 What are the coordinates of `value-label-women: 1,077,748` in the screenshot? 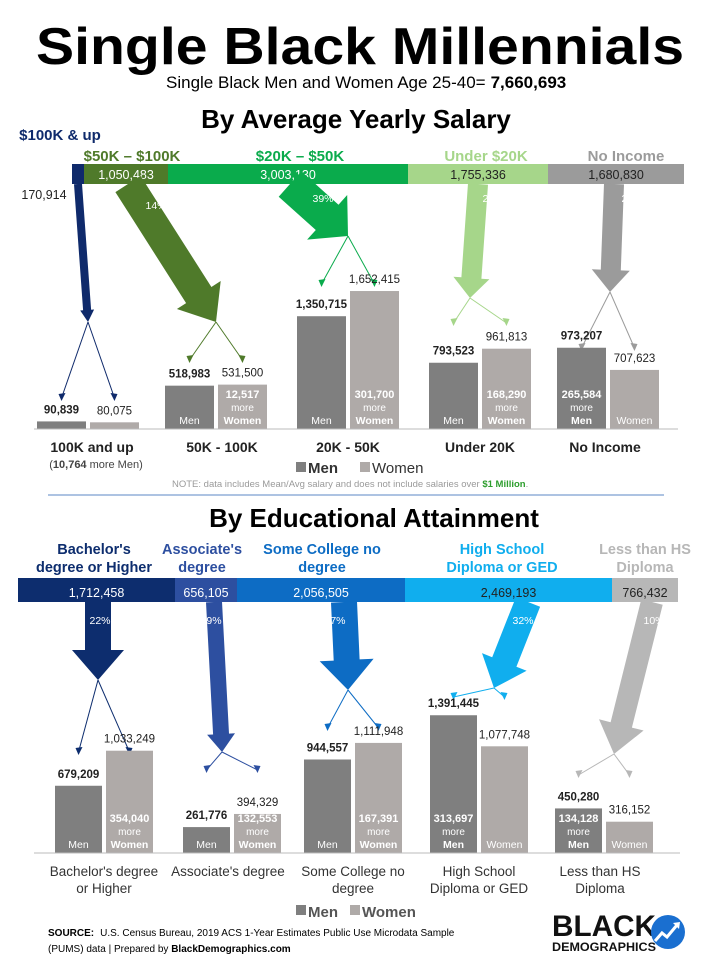 It's located at (504, 735).